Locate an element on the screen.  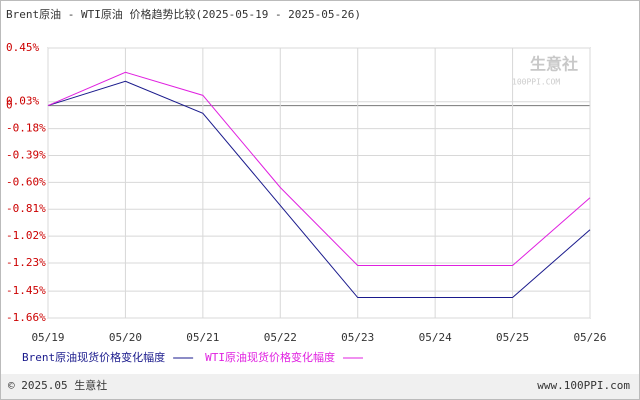
x-tick-label: 05/19 is located at coordinates (47, 337).